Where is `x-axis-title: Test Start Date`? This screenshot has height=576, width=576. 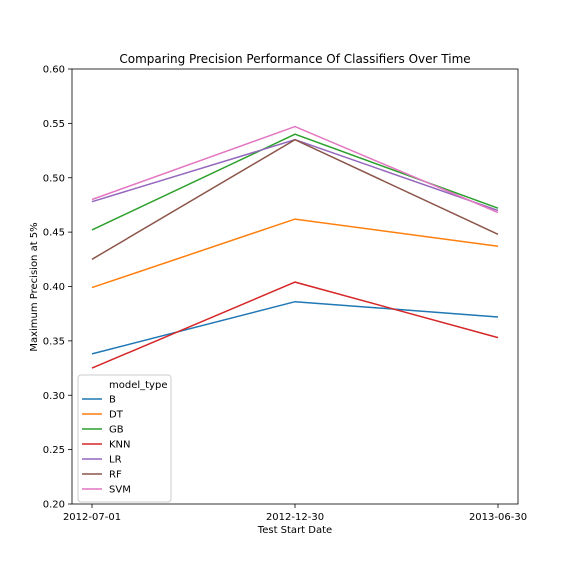 x-axis-title: Test Start Date is located at coordinates (294, 530).